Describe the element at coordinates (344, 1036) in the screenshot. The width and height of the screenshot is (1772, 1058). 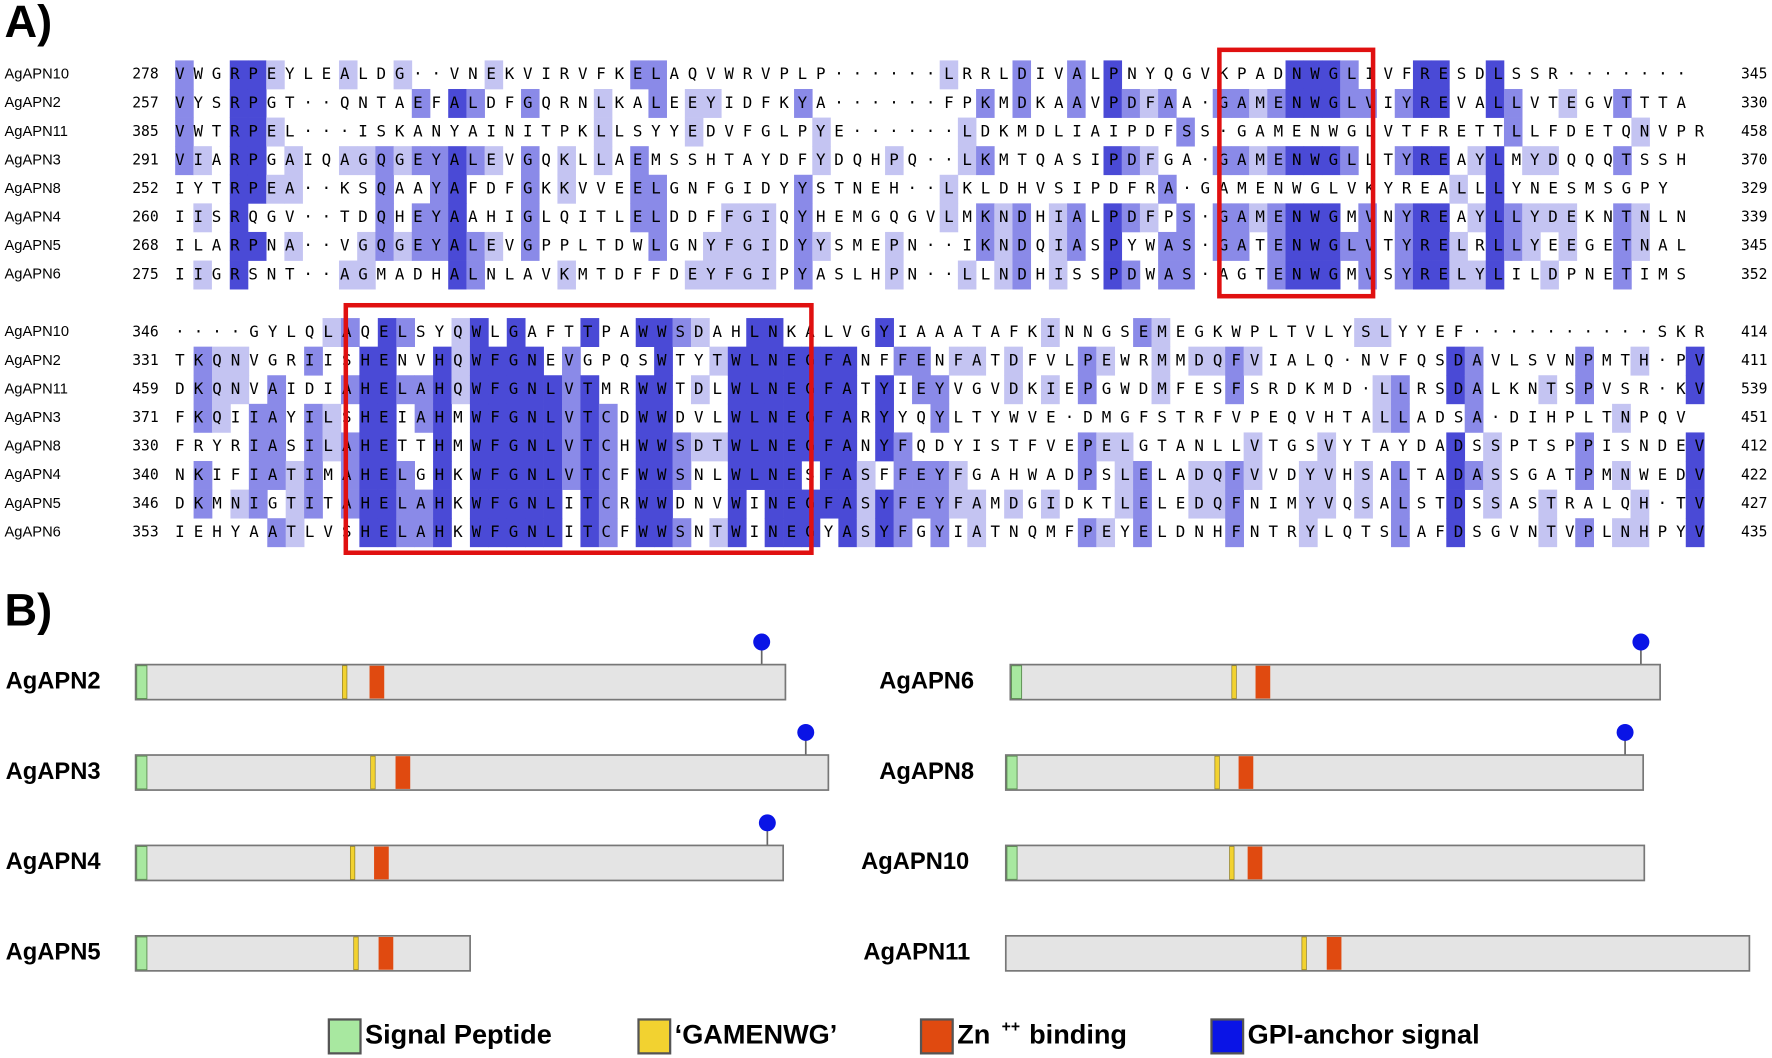
I see `legend-swatch` at that location.